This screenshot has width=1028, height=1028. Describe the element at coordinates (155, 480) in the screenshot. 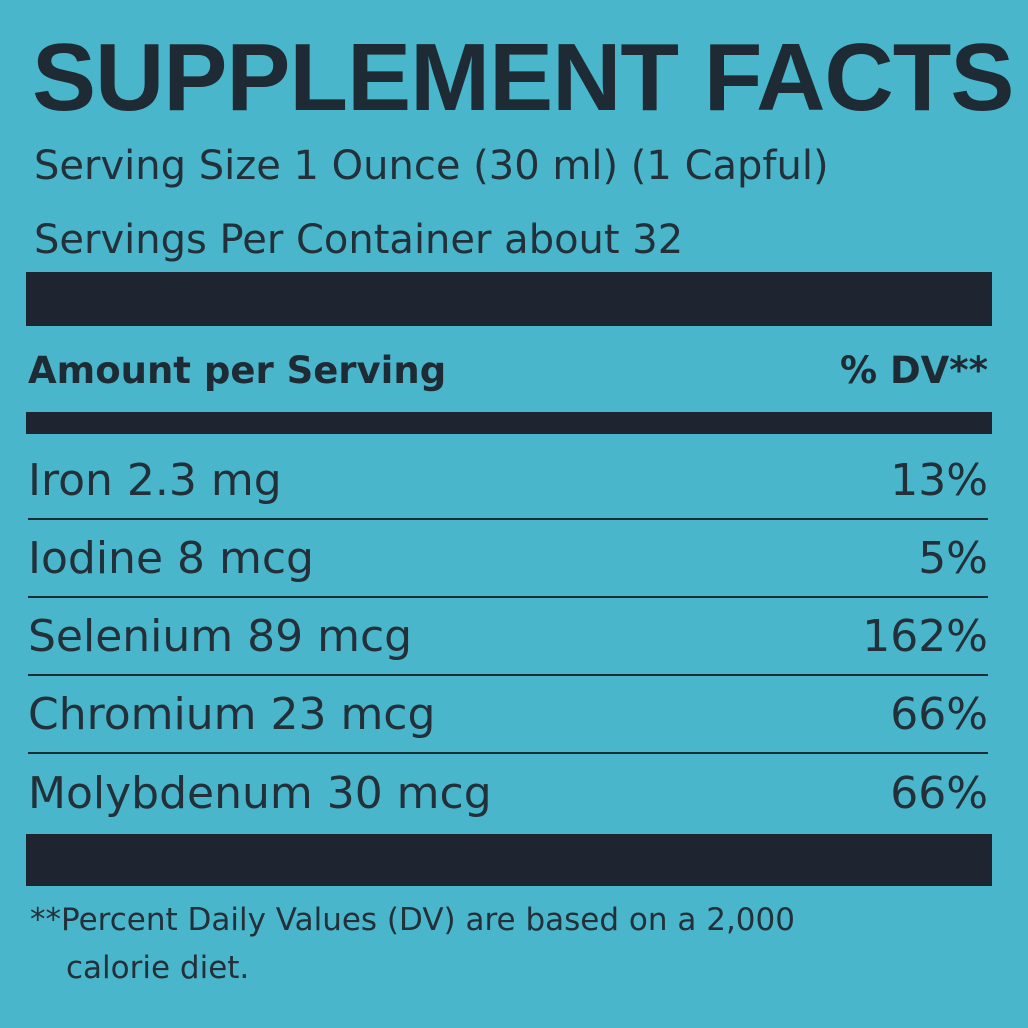

I see `nutrient-name: Iron 2.3 mg` at that location.